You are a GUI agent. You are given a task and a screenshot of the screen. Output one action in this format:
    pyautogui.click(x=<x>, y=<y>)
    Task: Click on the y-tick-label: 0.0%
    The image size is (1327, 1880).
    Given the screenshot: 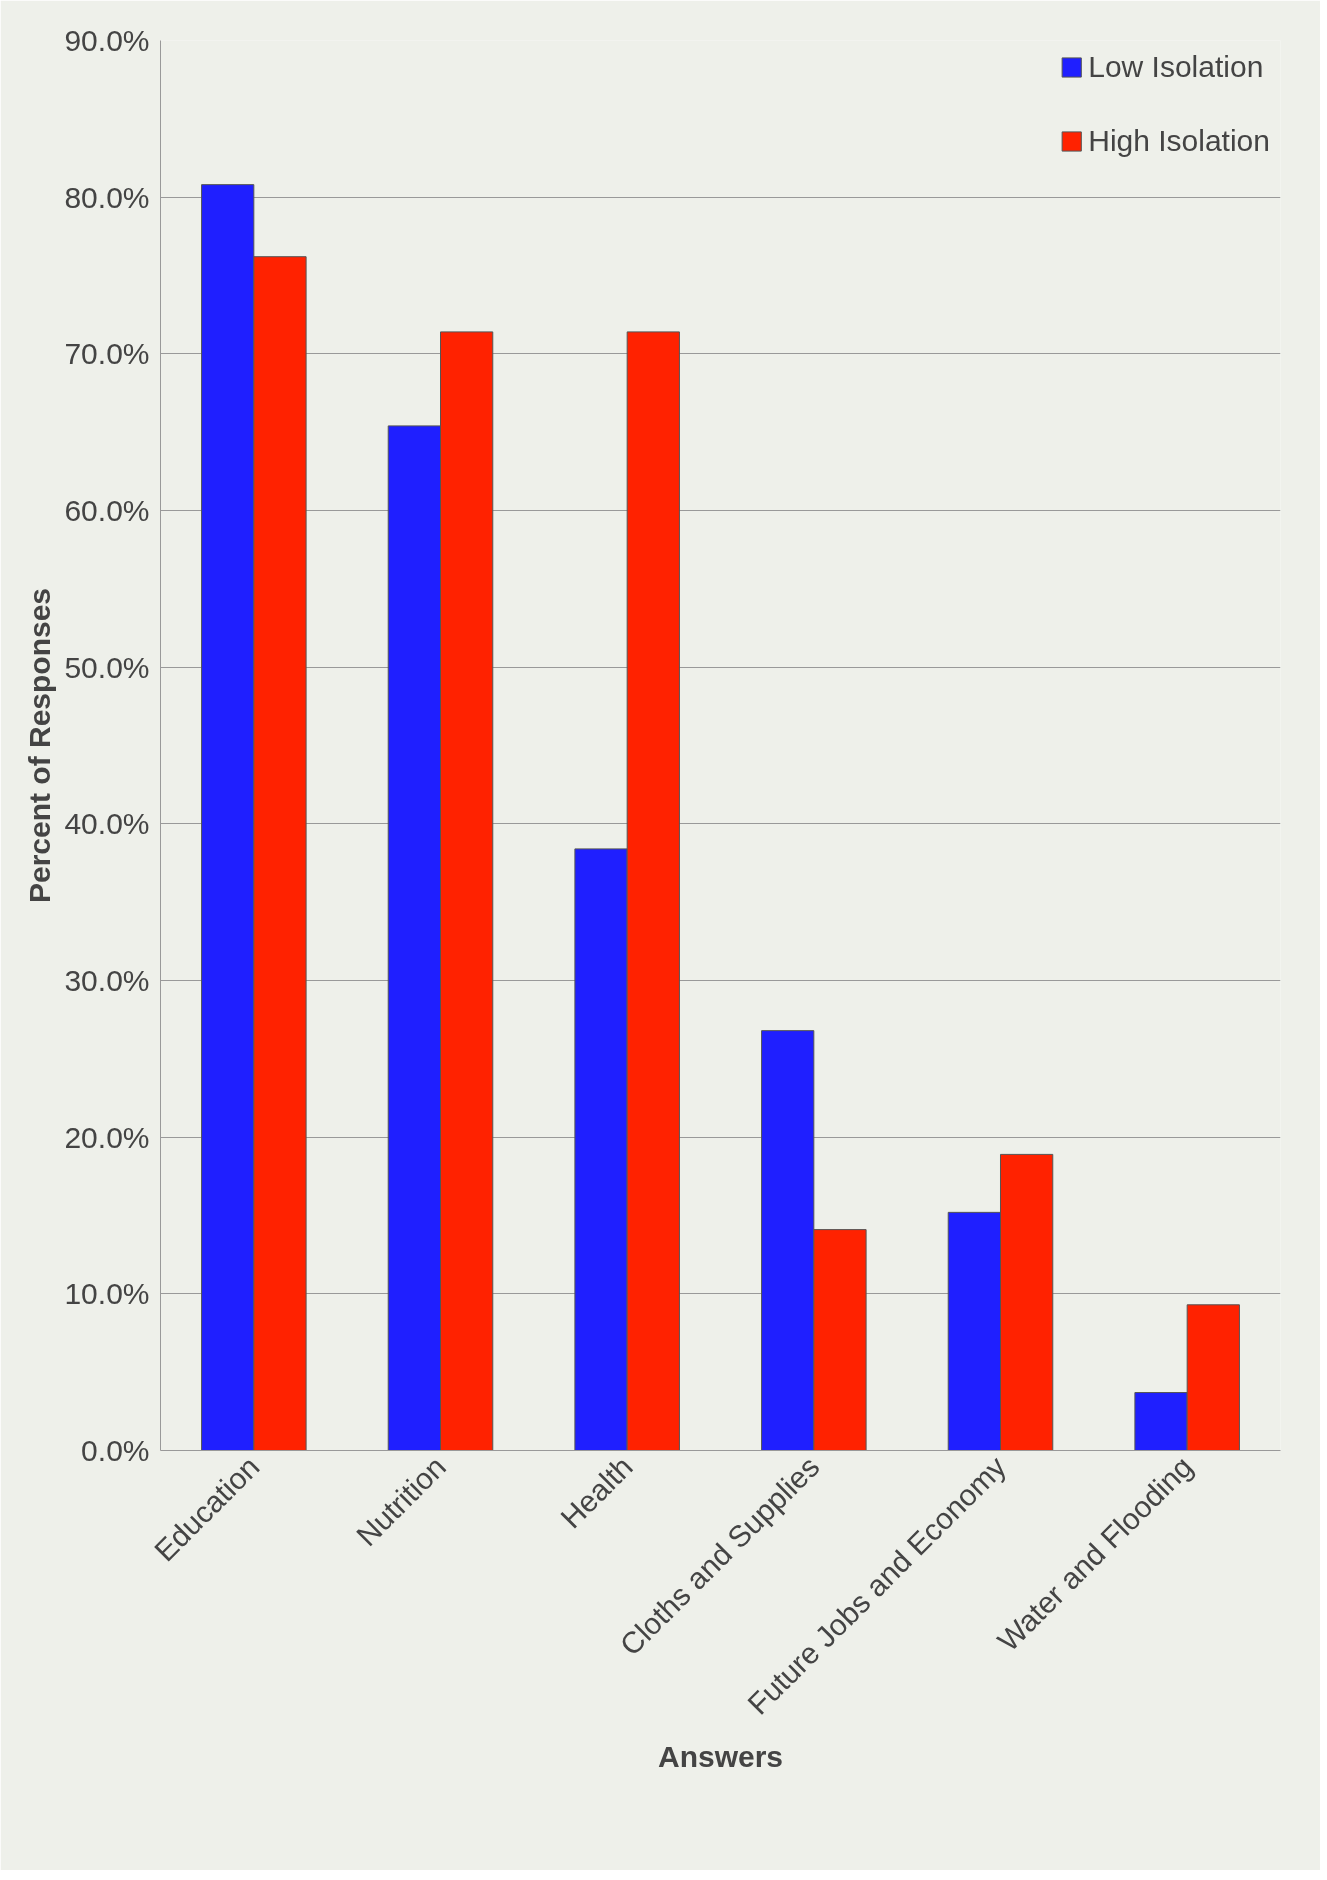 What is the action you would take?
    pyautogui.click(x=115, y=1450)
    